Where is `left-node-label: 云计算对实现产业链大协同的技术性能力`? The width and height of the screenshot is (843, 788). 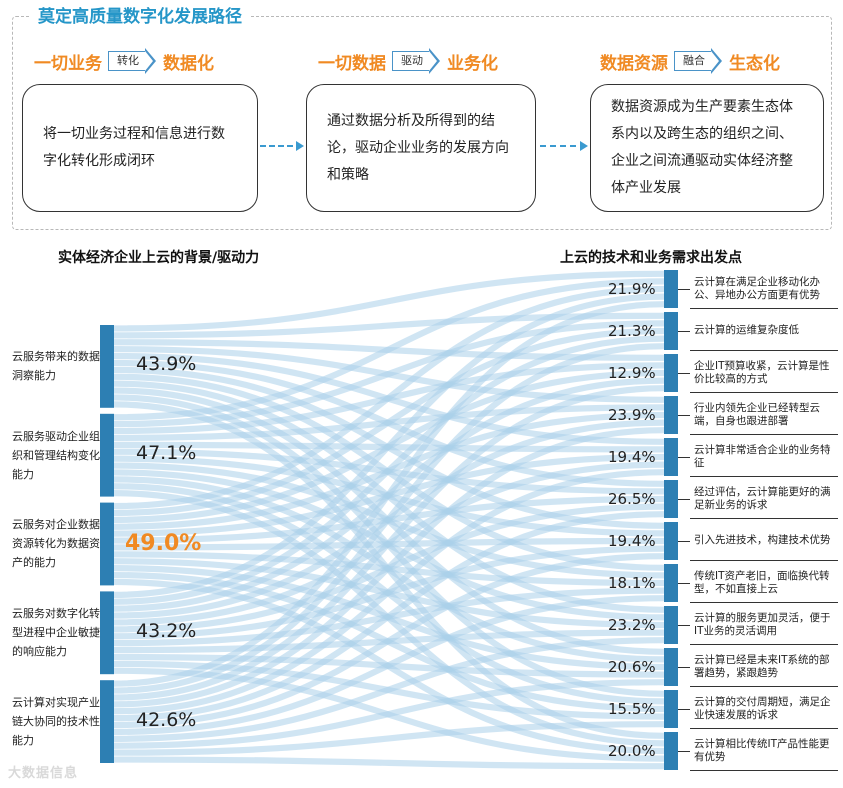 left-node-label: 云计算对实现产业链大协同的技术性能力 is located at coordinates (56, 722).